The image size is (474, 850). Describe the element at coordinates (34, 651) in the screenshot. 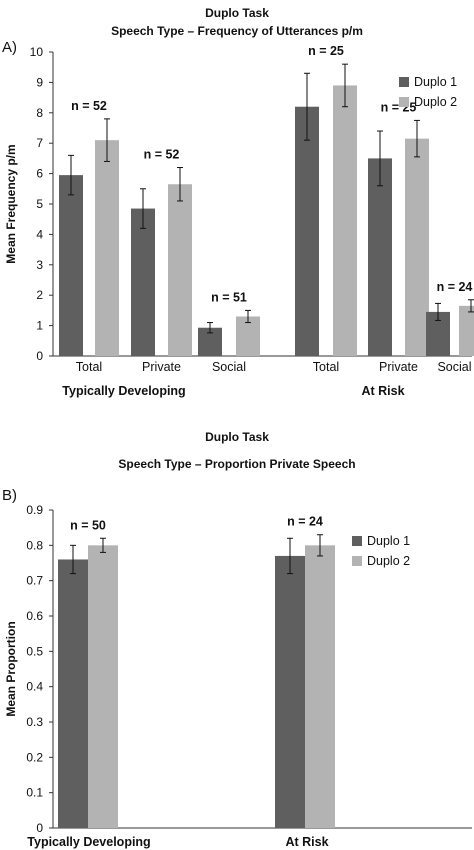

I see `y-tick-label: 0.5` at that location.